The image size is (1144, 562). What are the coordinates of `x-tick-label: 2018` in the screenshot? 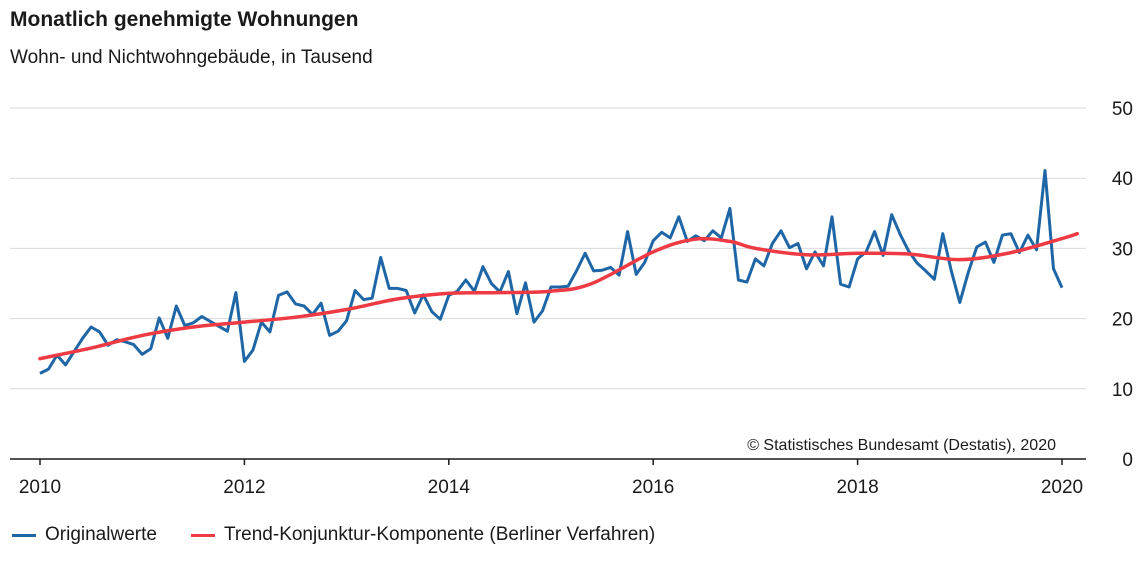 It's located at (857, 487).